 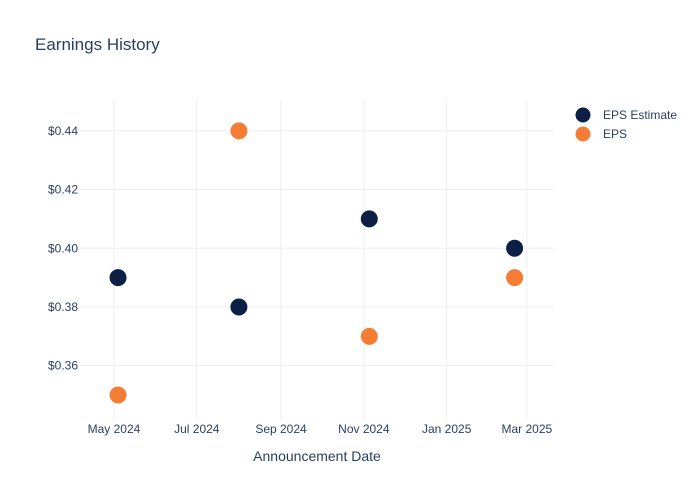 I want to click on x-tick-label: Nov 2024, so click(x=364, y=429).